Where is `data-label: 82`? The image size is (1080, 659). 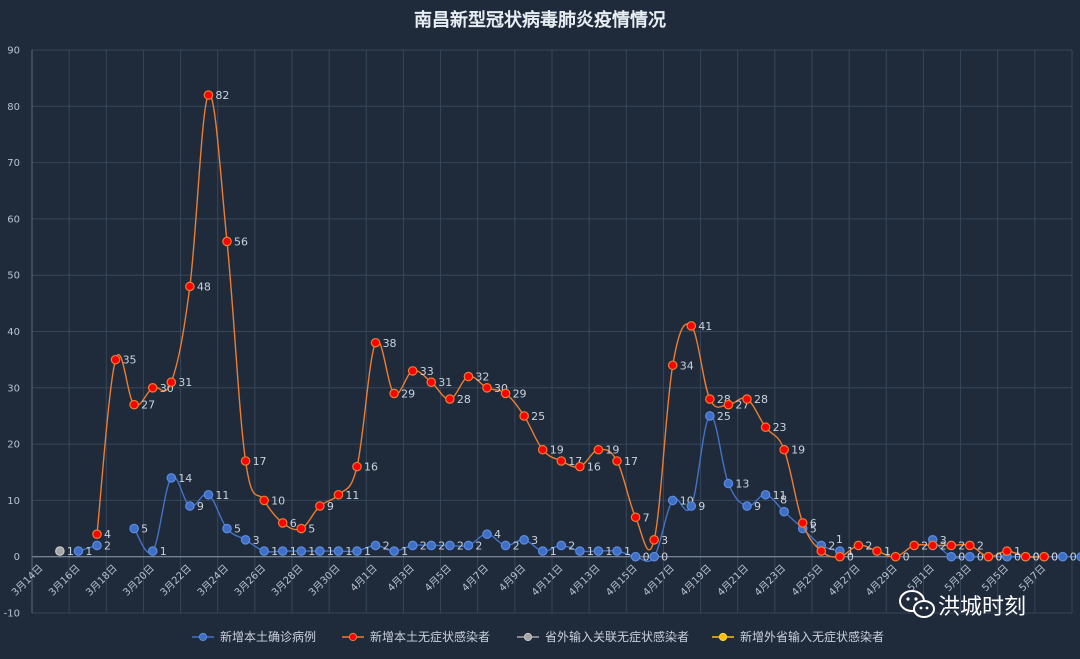 data-label: 82 is located at coordinates (222, 95).